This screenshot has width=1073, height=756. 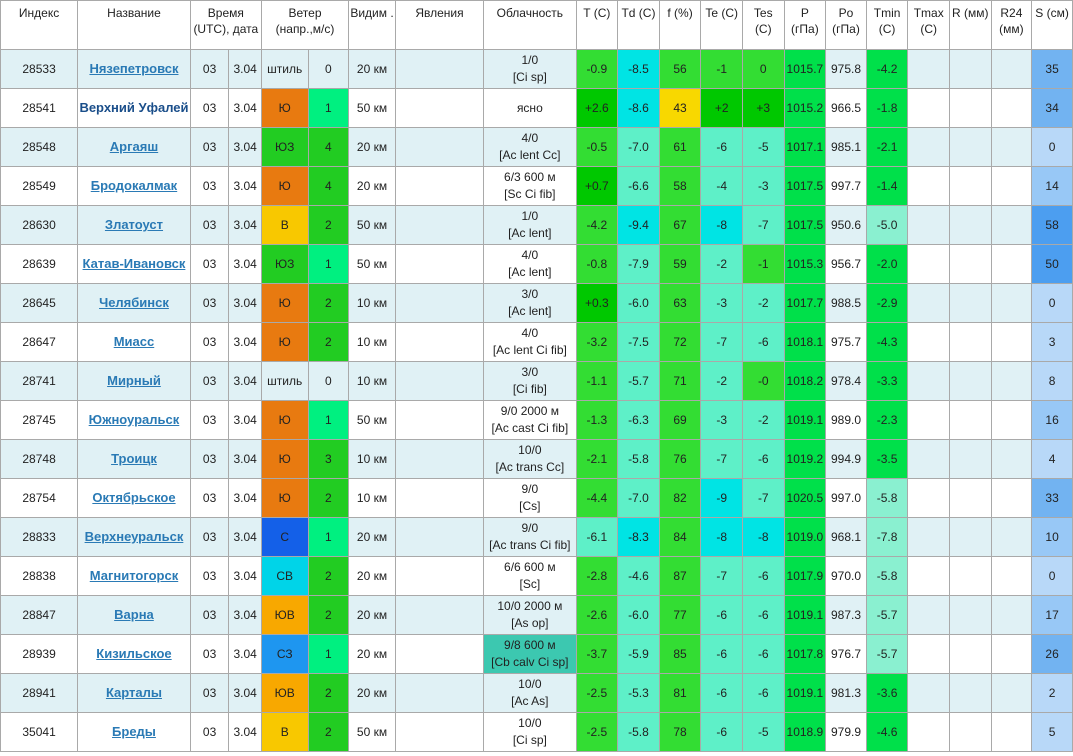 What do you see at coordinates (134, 263) in the screenshot?
I see `station-link: Катав-Ивановск` at bounding box center [134, 263].